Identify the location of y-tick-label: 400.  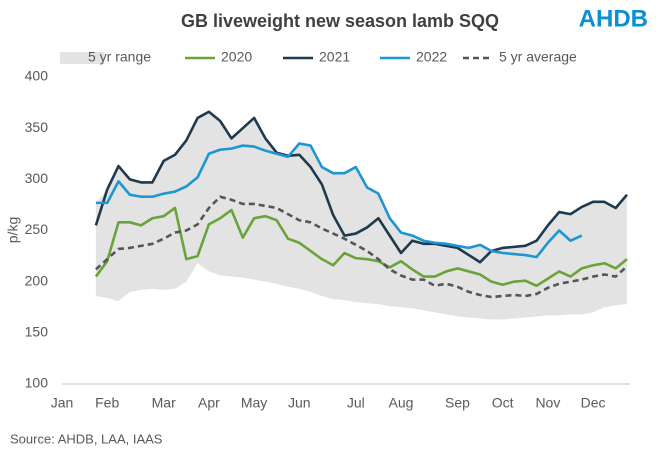
(37, 76).